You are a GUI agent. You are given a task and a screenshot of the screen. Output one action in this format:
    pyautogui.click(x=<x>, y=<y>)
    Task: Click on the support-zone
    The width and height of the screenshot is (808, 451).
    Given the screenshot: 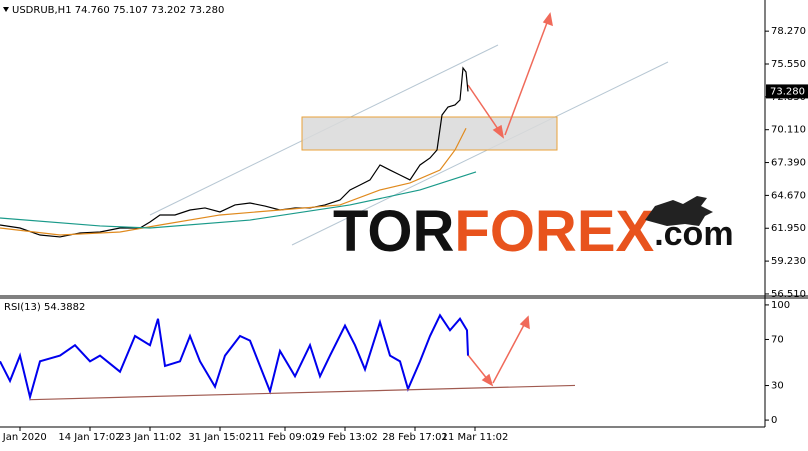 What is the action you would take?
    pyautogui.click(x=429, y=133)
    